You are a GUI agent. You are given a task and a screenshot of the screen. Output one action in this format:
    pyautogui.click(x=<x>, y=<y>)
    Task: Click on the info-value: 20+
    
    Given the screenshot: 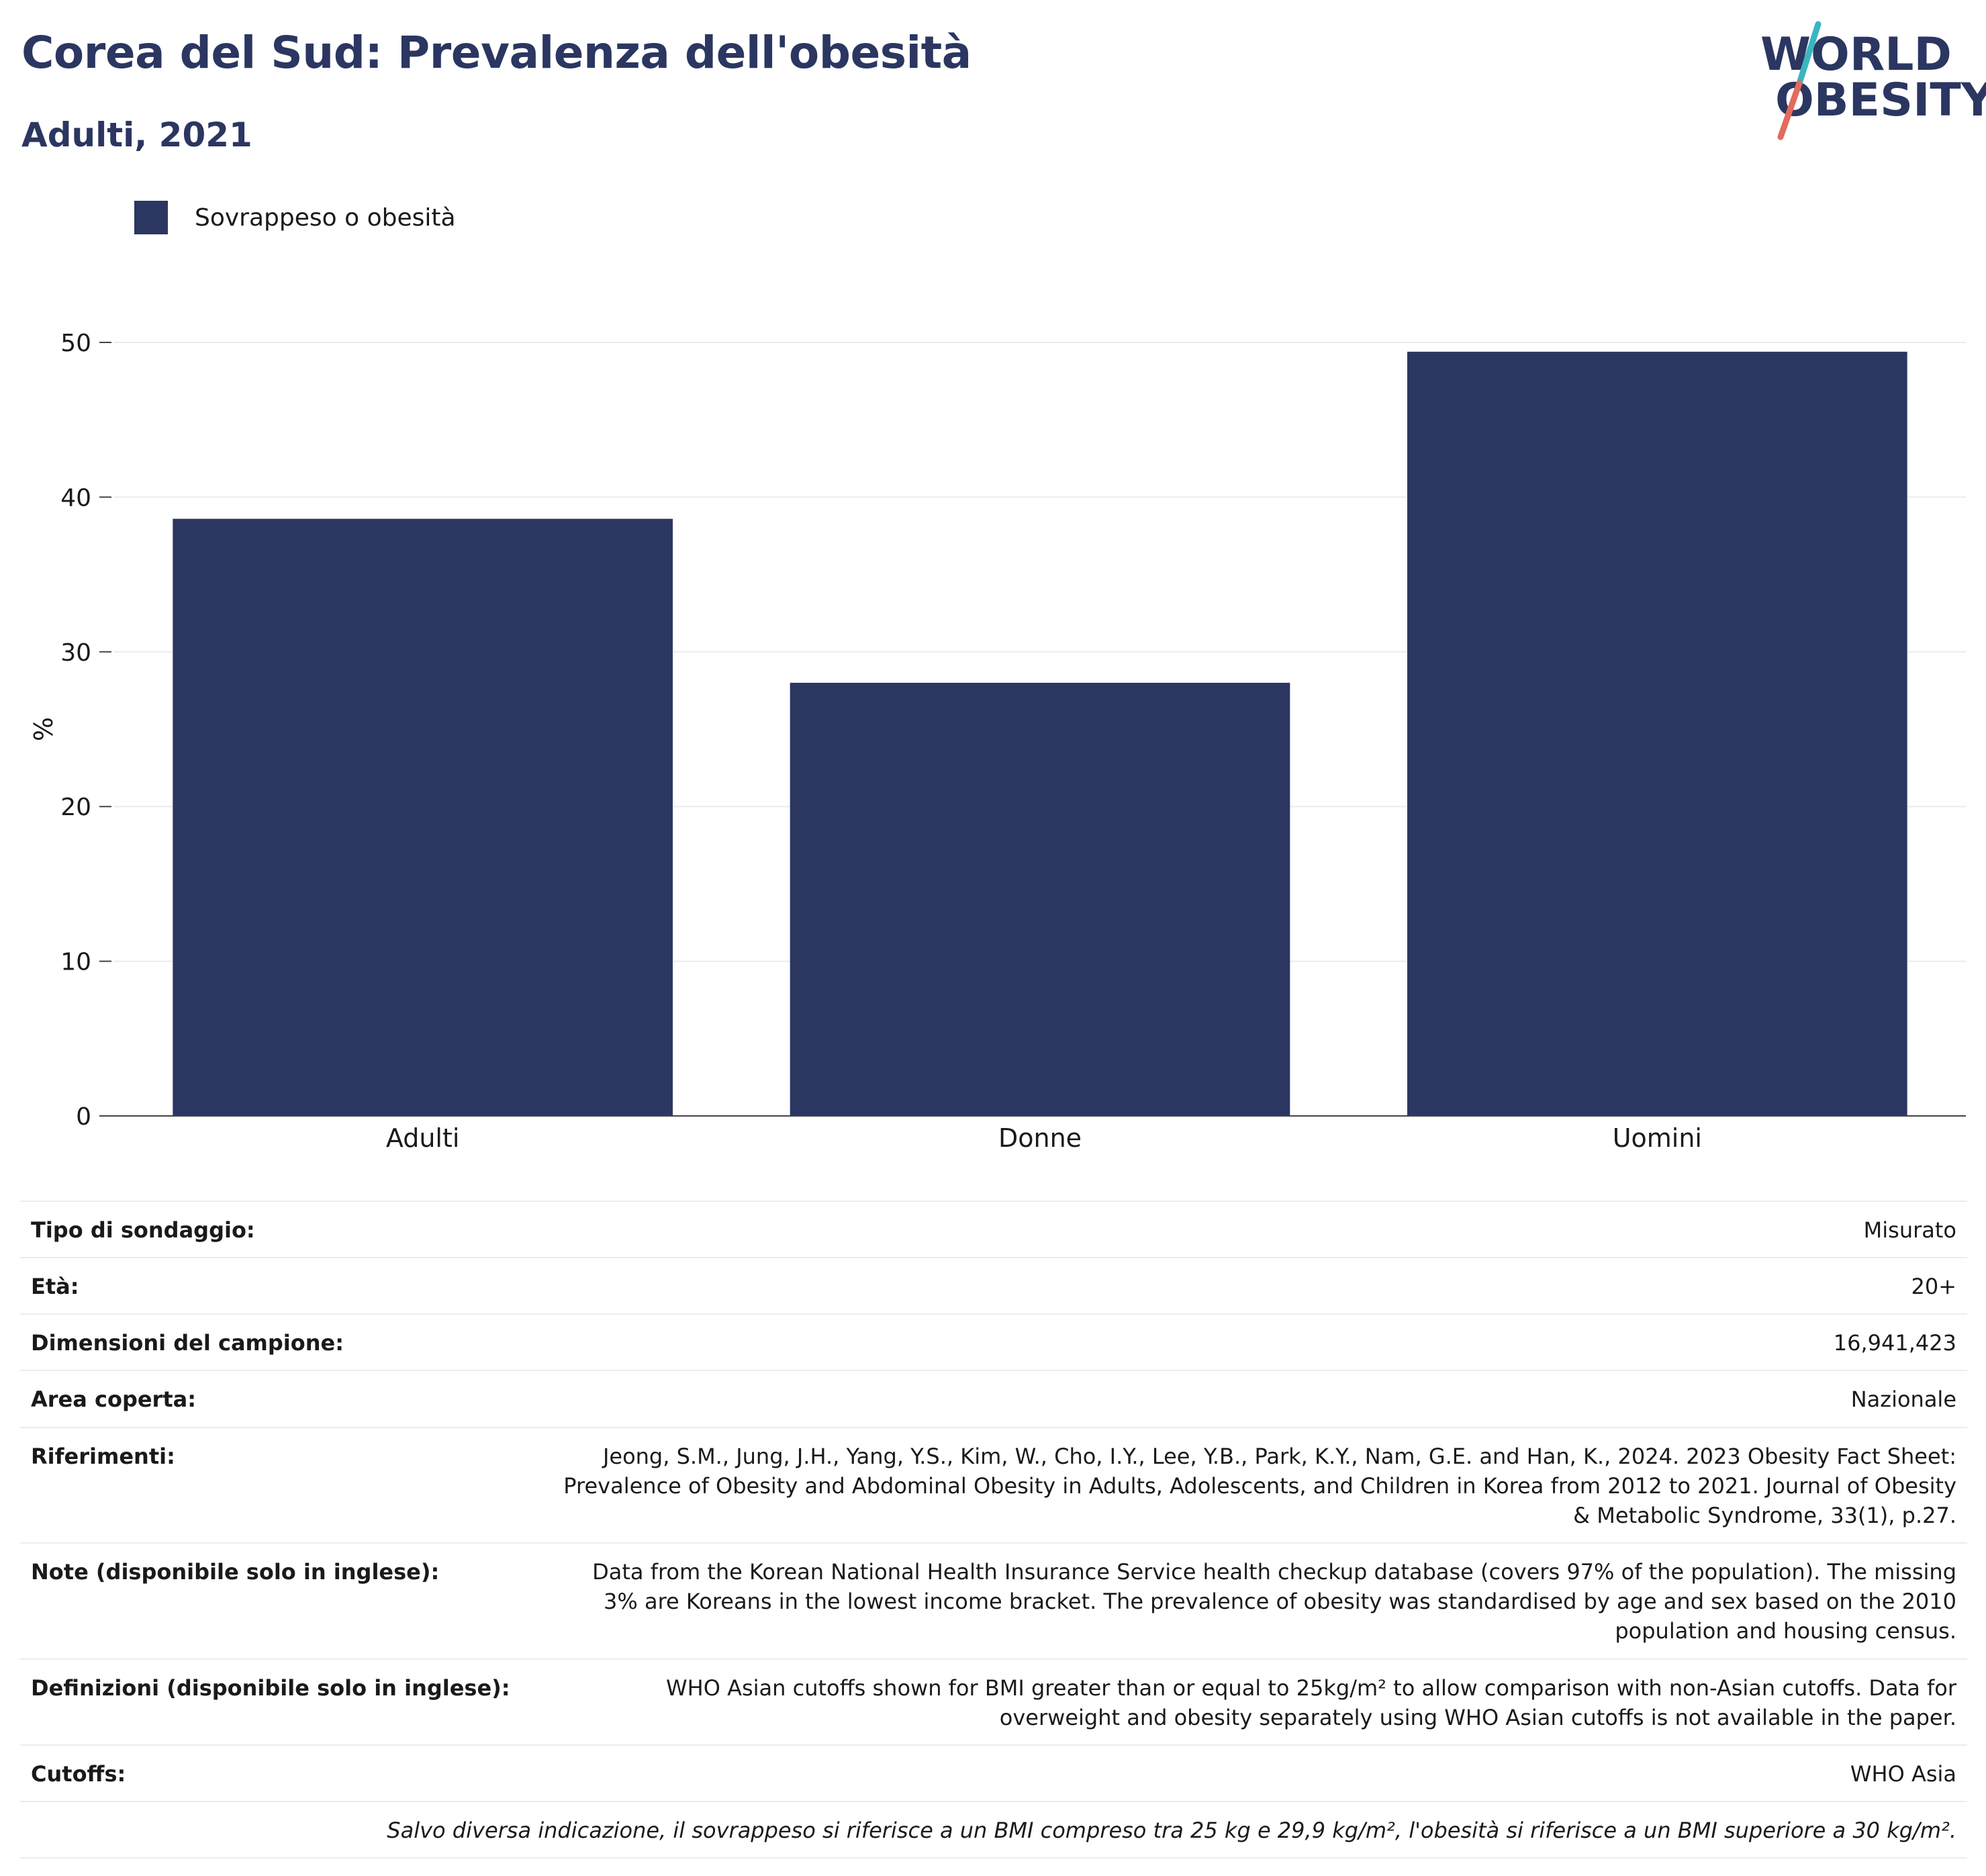 What is the action you would take?
    pyautogui.click(x=1259, y=1286)
    